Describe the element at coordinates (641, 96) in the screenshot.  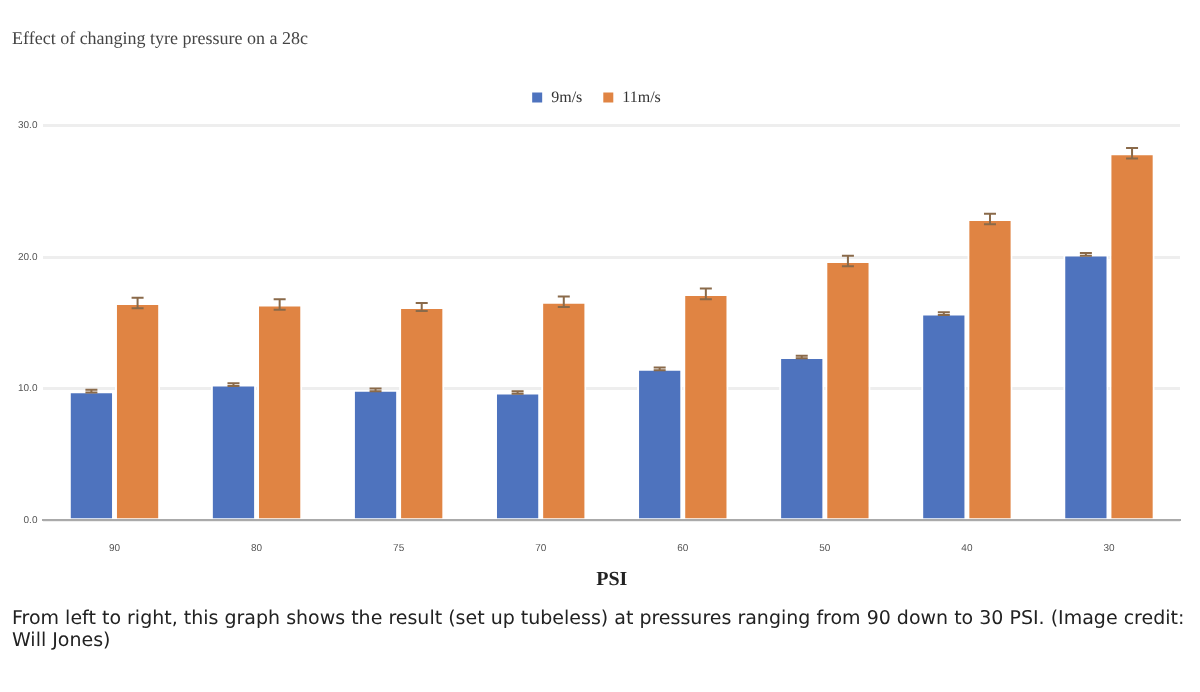
I see `legend-label: 11m/s` at that location.